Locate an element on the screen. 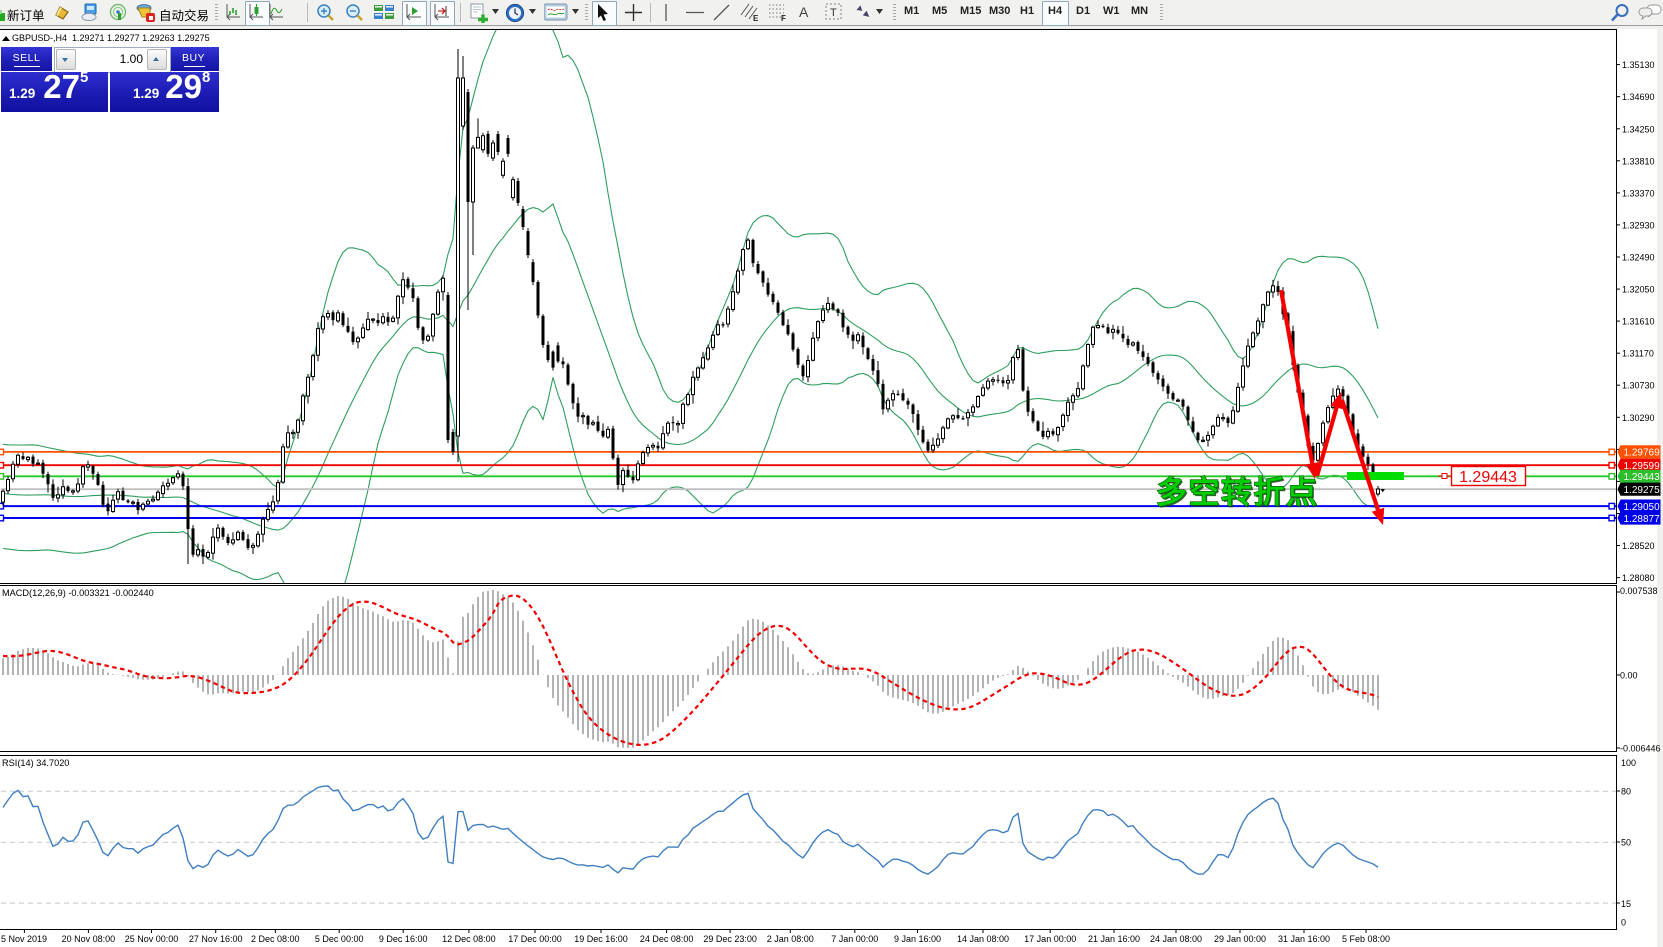  svg-text: 1.32930 is located at coordinates (1638, 225).